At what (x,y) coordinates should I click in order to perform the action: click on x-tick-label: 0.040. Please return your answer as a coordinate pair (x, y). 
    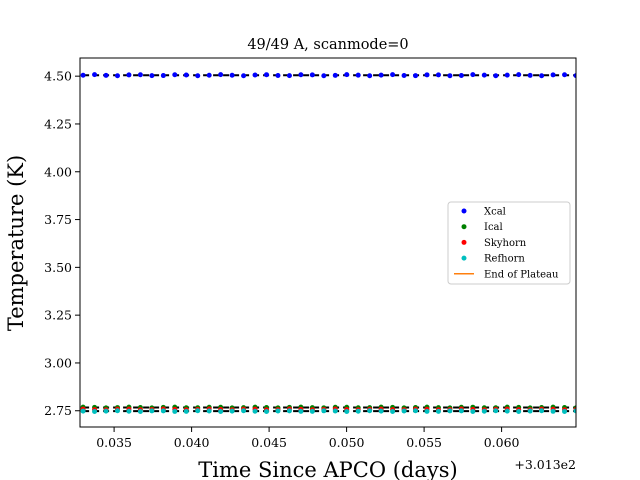
    Looking at the image, I should click on (192, 442).